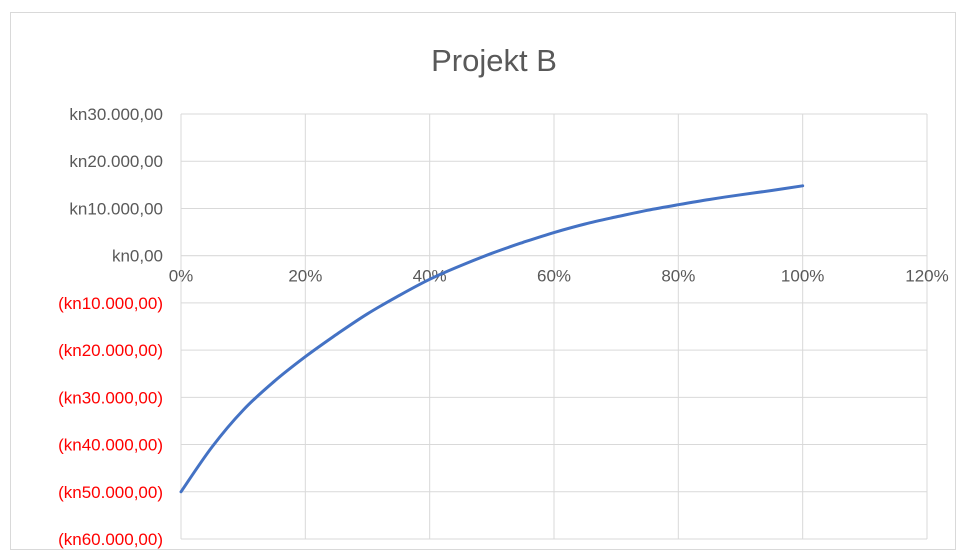 The width and height of the screenshot is (968, 557). I want to click on x-tick-label: 20%, so click(305, 276).